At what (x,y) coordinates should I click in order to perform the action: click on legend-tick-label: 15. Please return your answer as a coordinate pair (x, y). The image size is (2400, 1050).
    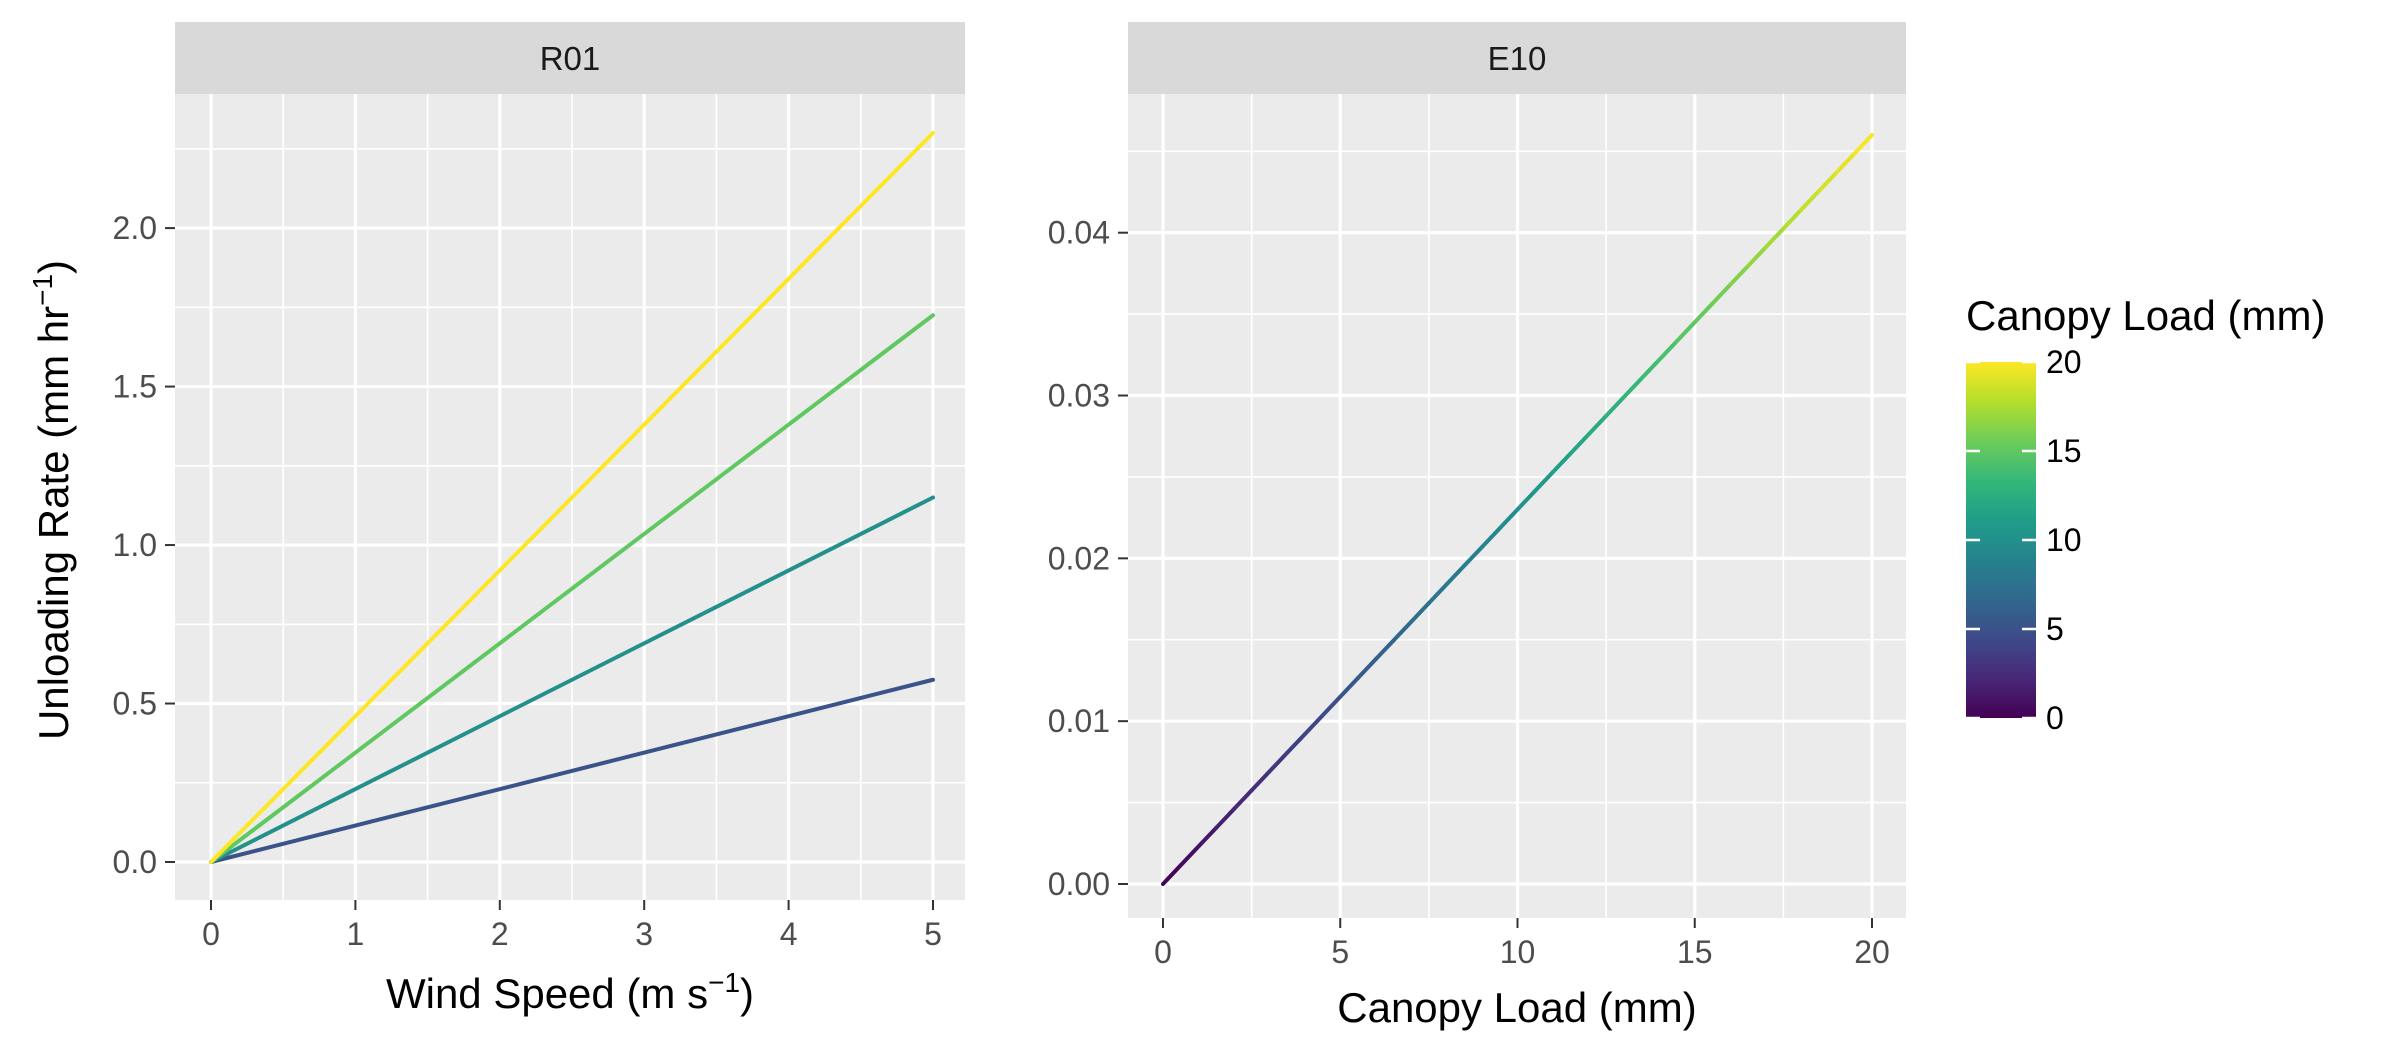
    Looking at the image, I should click on (2064, 451).